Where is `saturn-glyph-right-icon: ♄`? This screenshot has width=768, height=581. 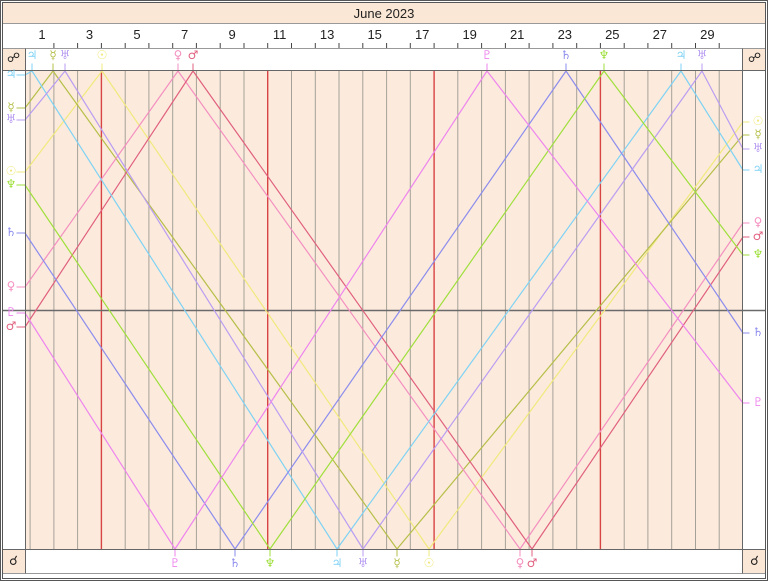
saturn-glyph-right-icon: ♄ is located at coordinates (758, 332).